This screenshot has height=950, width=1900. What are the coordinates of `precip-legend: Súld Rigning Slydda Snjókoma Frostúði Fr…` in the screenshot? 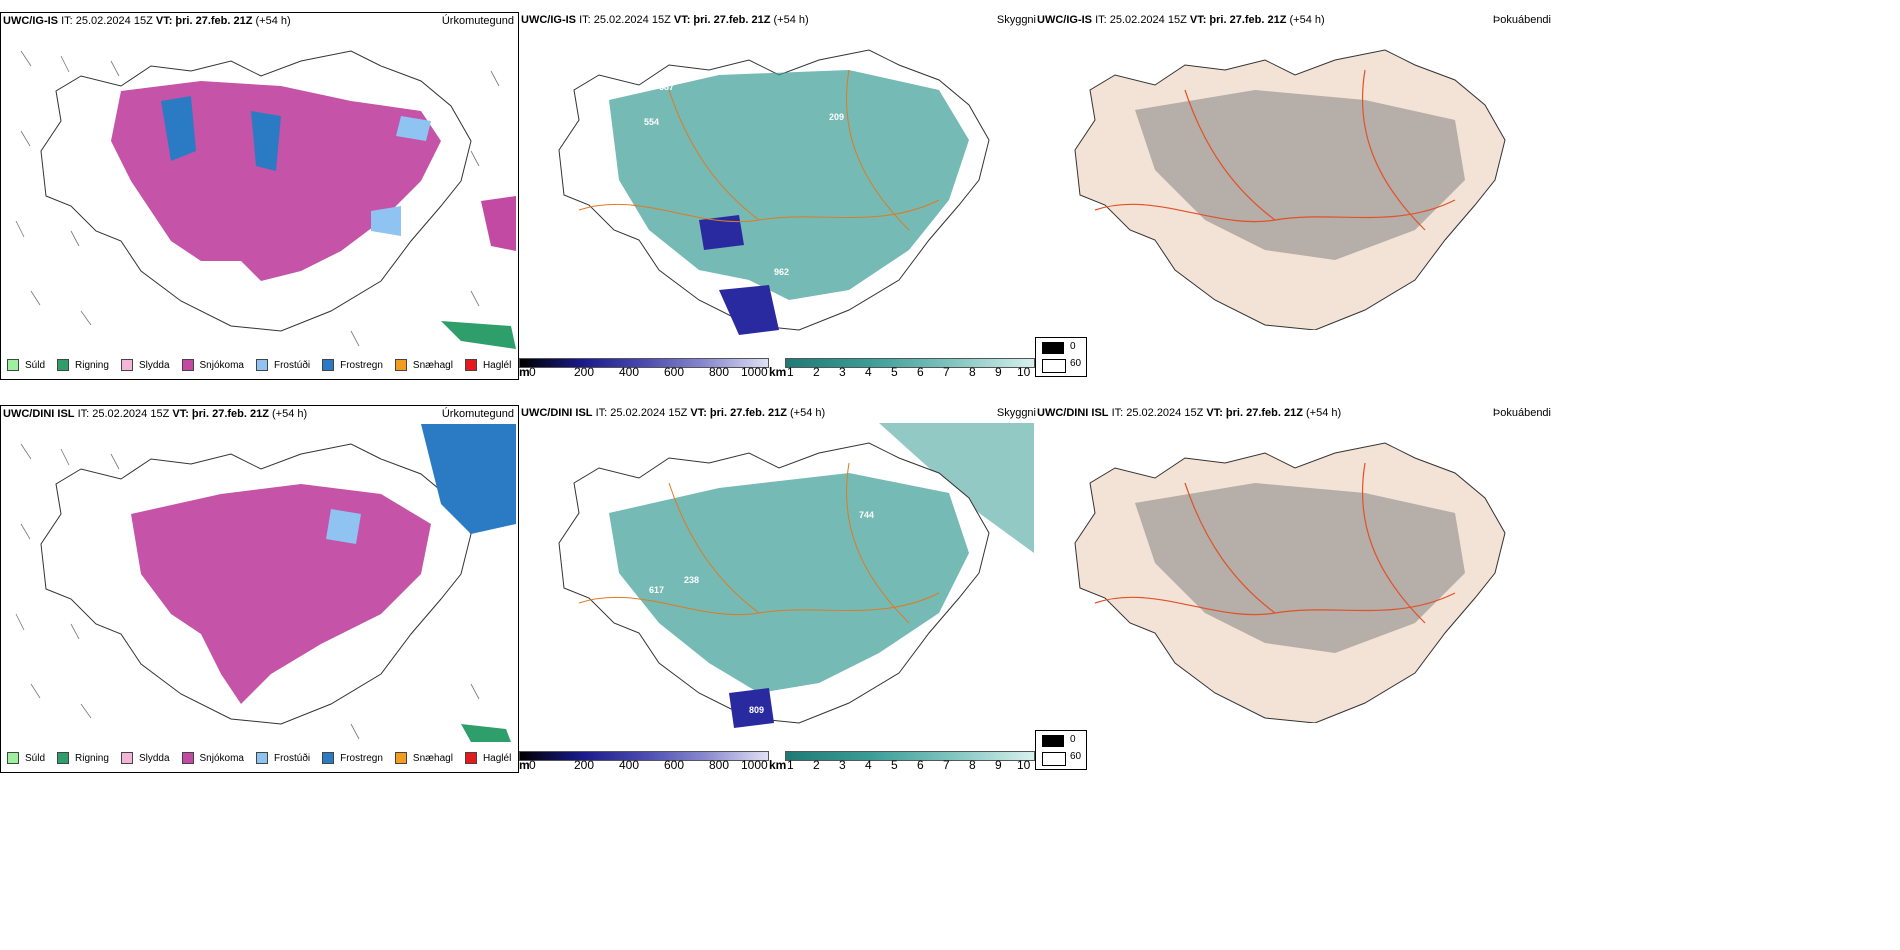 It's located at (265, 365).